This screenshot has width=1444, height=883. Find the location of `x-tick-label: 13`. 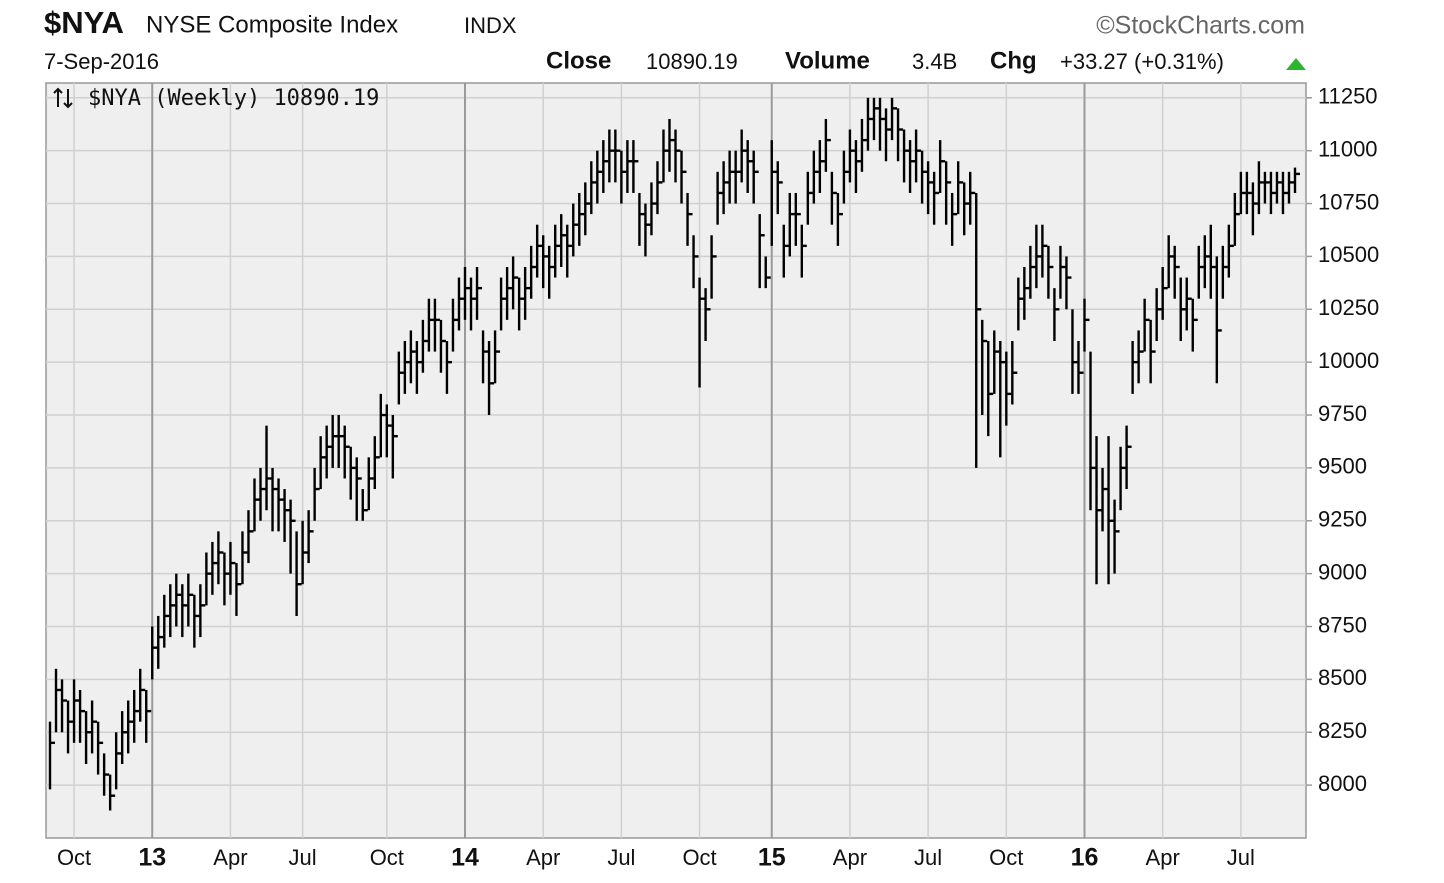

x-tick-label: 13 is located at coordinates (152, 858).